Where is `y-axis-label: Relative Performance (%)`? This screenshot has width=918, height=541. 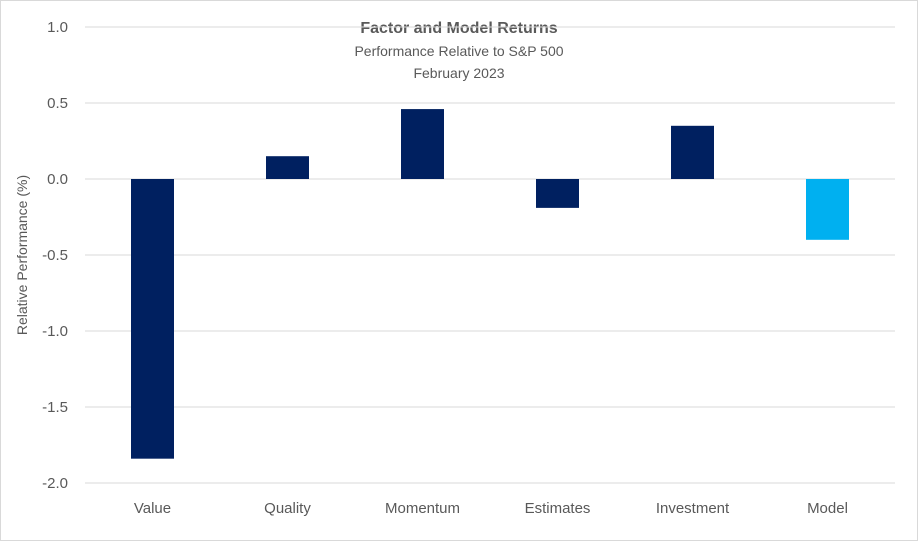 y-axis-label: Relative Performance (%) is located at coordinates (22, 255).